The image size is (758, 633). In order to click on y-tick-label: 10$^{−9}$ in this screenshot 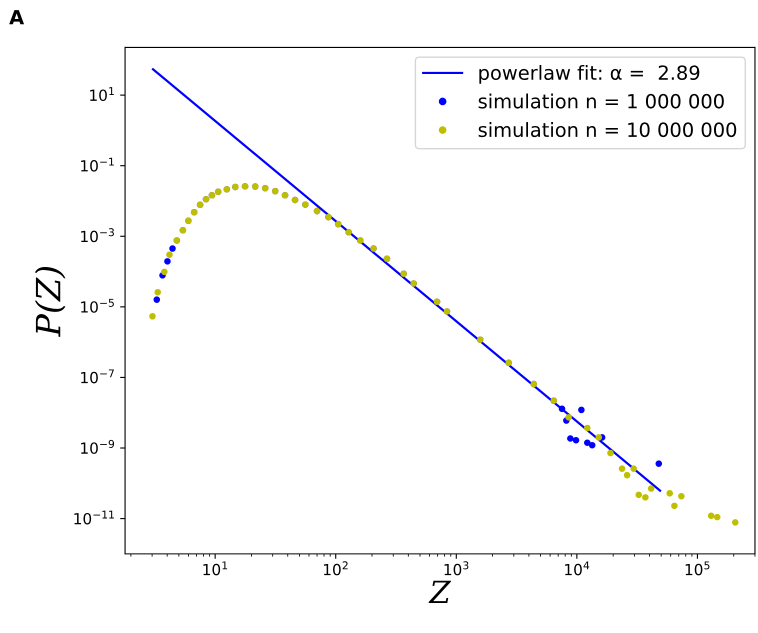, I will do `click(97, 447)`.